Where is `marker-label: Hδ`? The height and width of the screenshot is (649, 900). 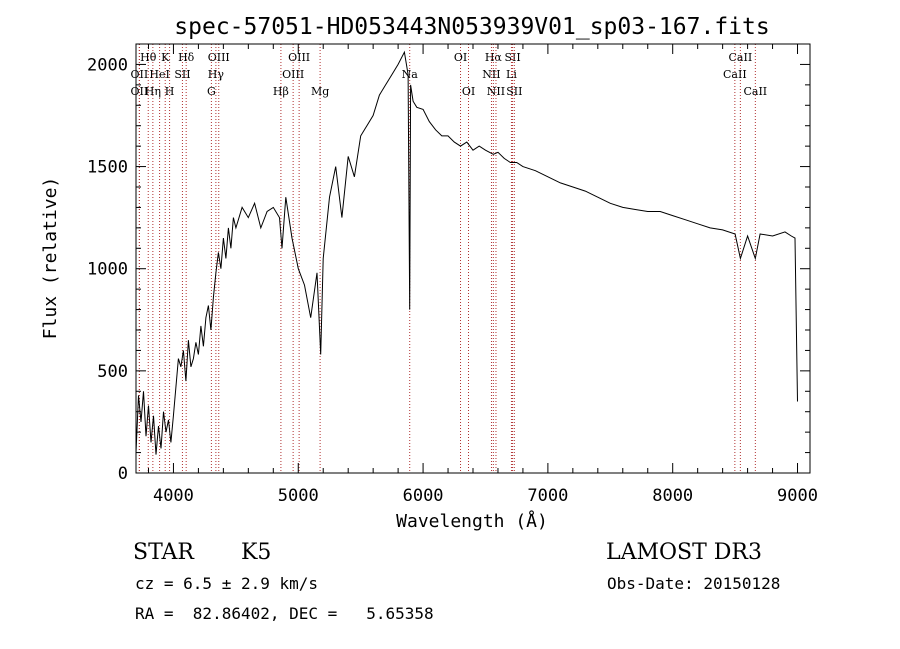
marker-label: Hδ is located at coordinates (186, 57).